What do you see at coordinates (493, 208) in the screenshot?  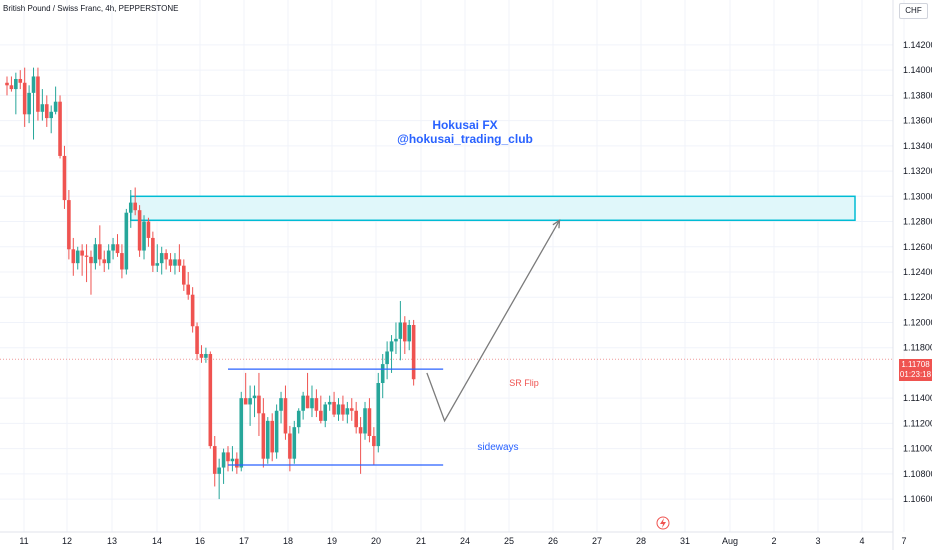 I see `zones` at bounding box center [493, 208].